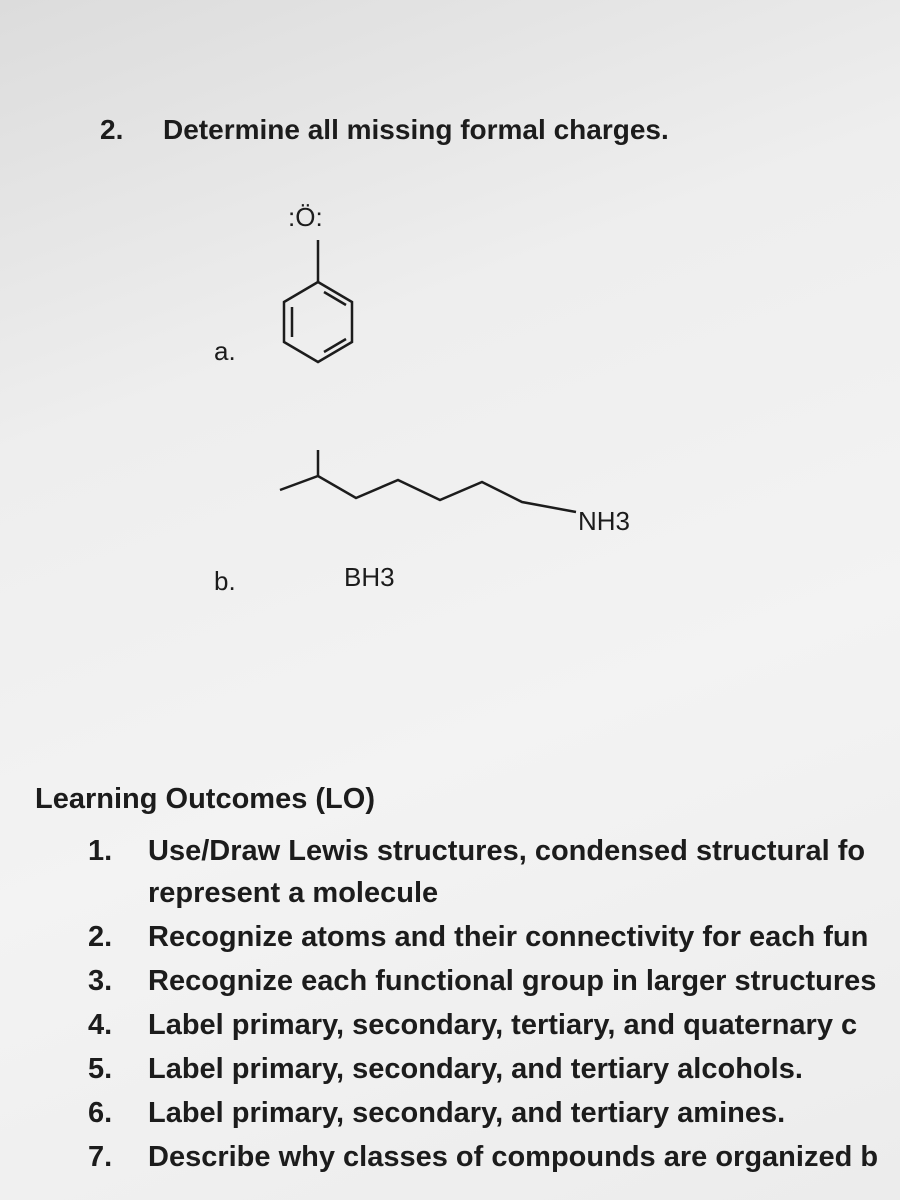  Describe the element at coordinates (100, 1157) in the screenshot. I see `lo-number: 7.` at that location.